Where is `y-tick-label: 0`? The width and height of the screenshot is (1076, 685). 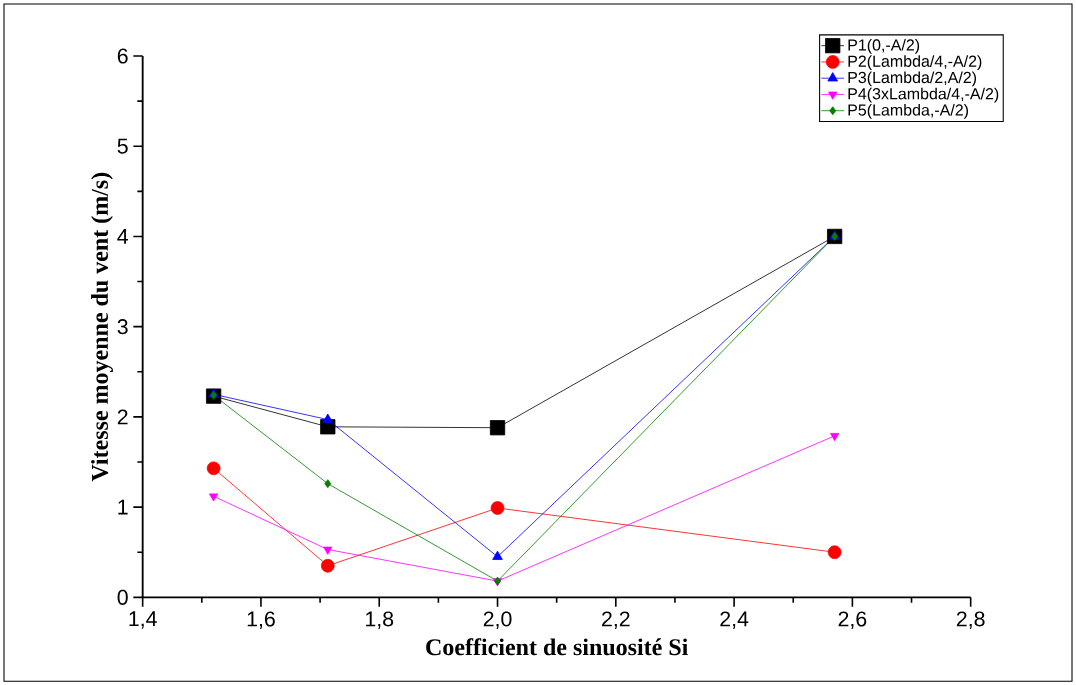 y-tick-label: 0 is located at coordinates (122, 597).